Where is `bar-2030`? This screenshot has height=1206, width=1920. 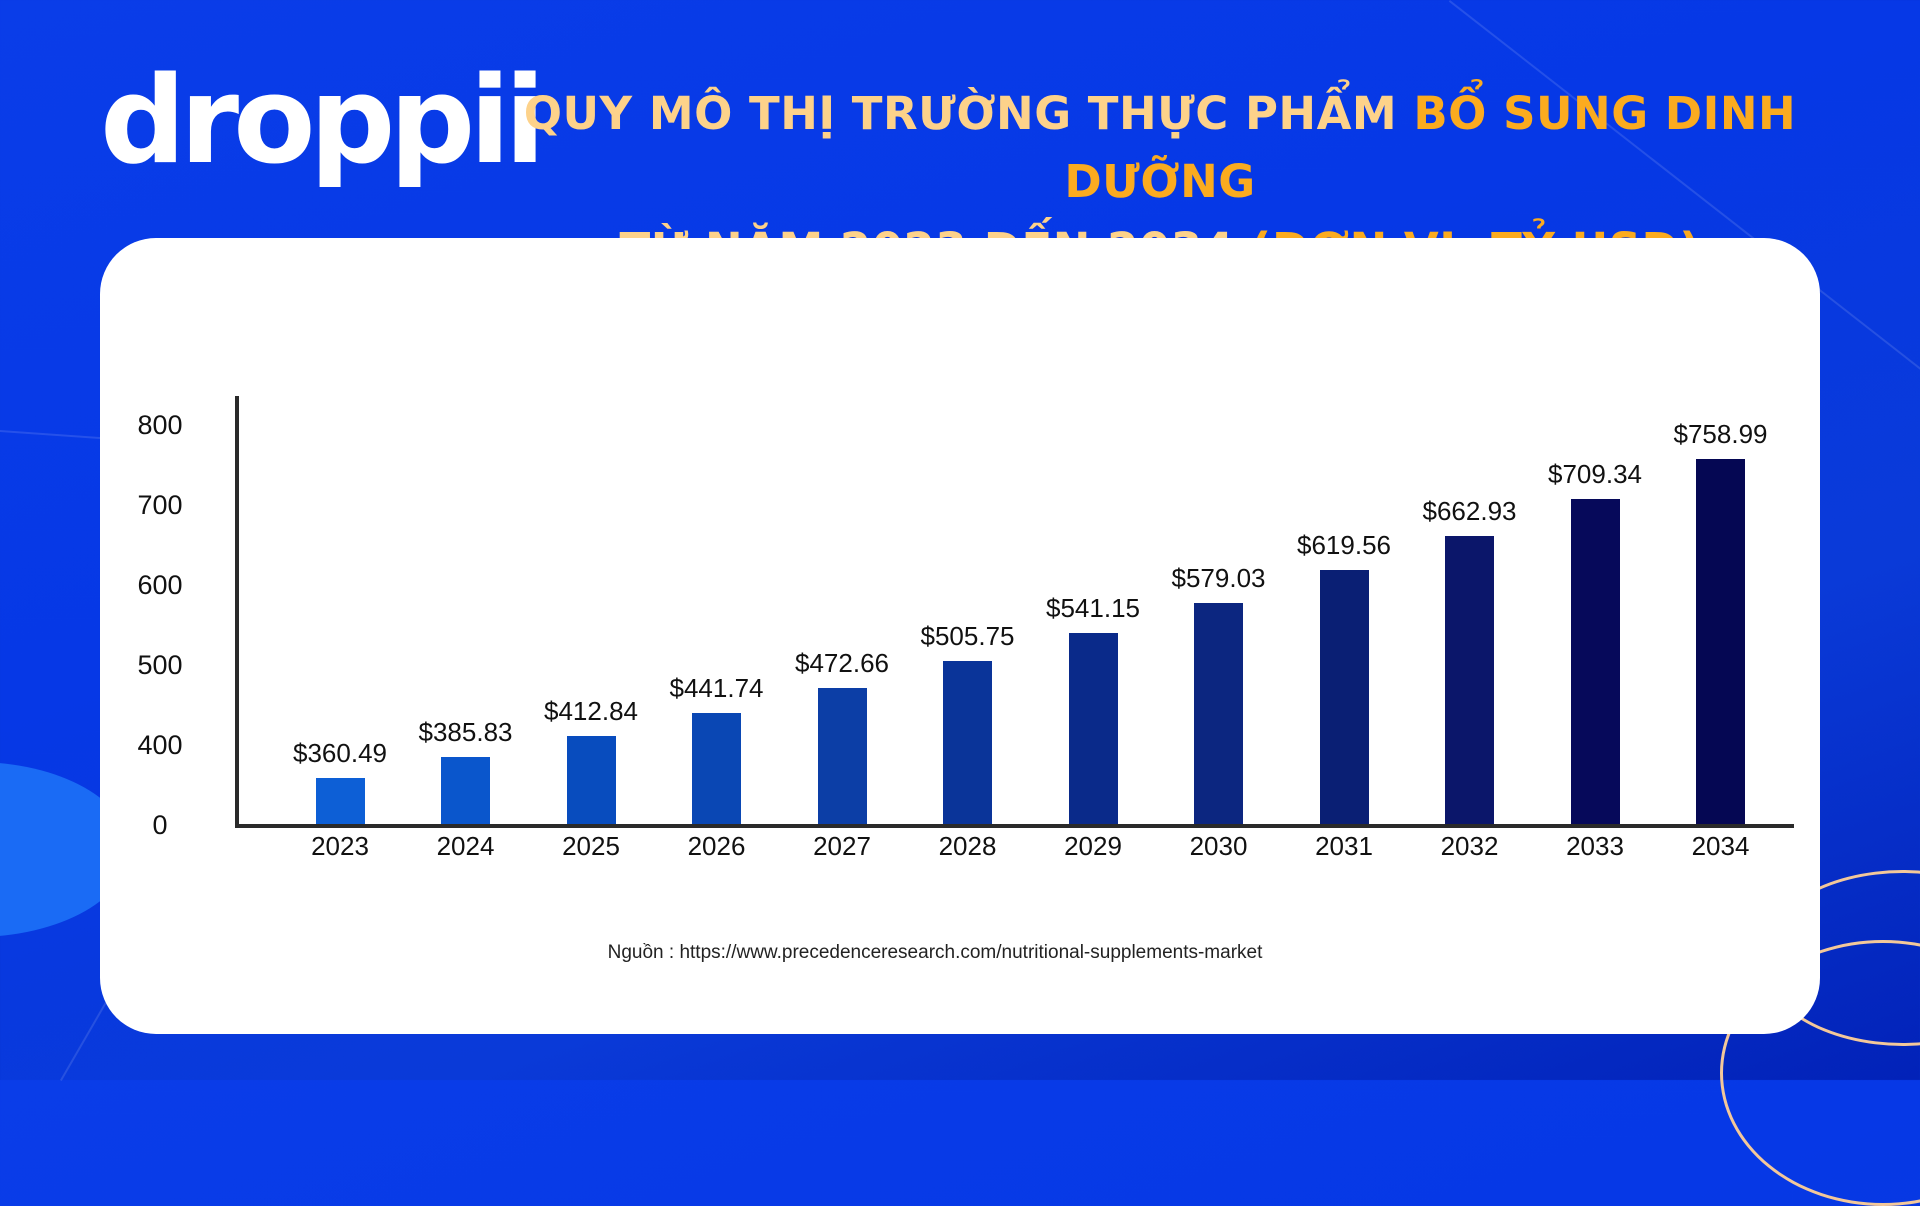
bar-2030 is located at coordinates (1218, 713).